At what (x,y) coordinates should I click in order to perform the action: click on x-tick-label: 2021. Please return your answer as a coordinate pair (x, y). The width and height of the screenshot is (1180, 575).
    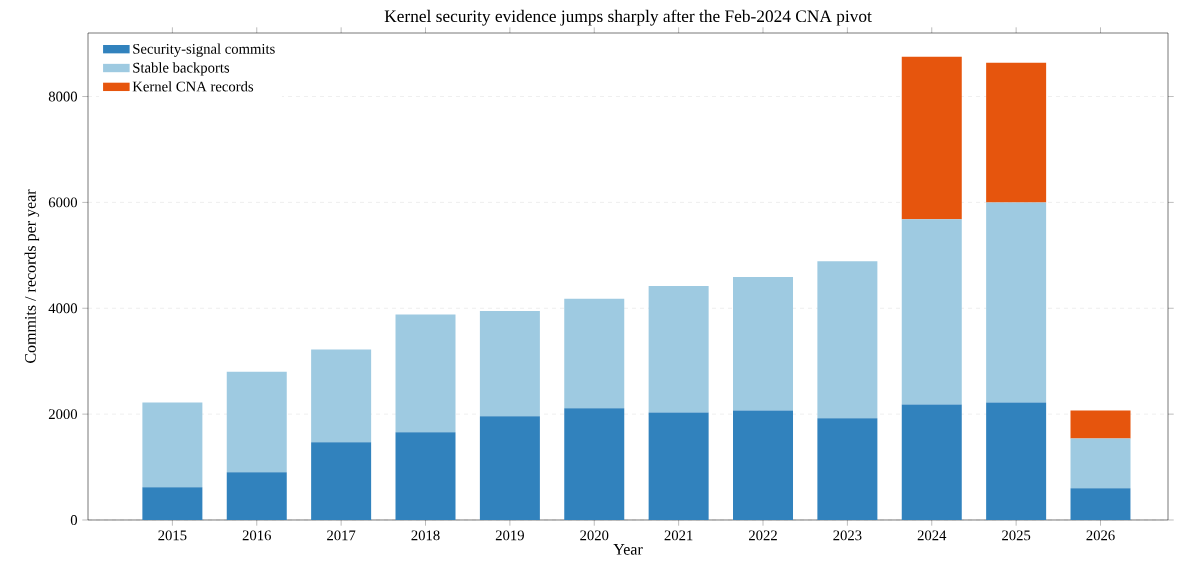
    Looking at the image, I should click on (678, 535).